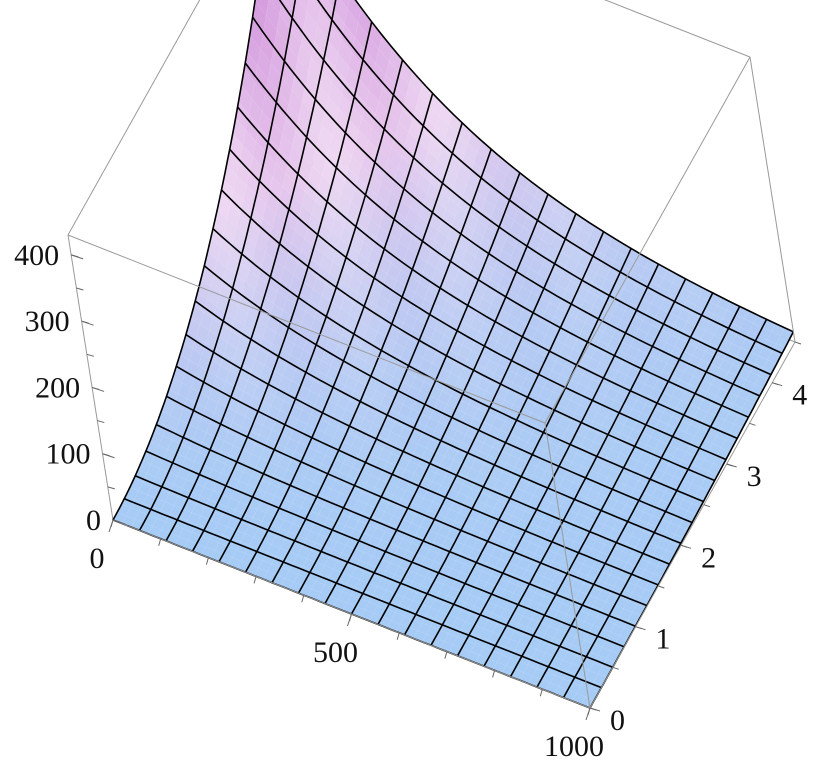  Describe the element at coordinates (511, 588) in the screenshot. I see `surface-facet-2092` at that location.